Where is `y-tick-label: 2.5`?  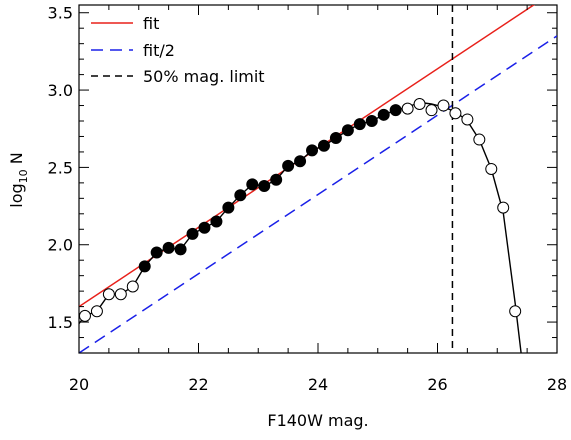
y-tick-label: 2.5 is located at coordinates (60, 167).